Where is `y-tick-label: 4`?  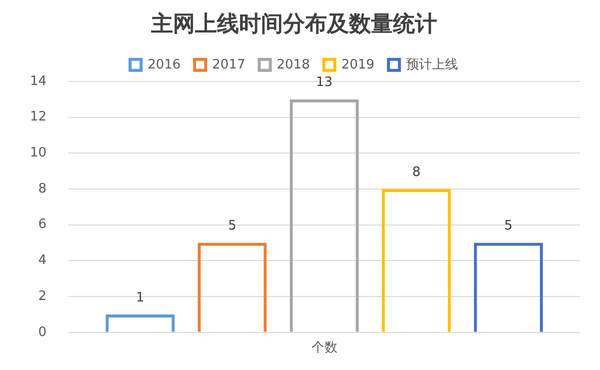 y-tick-label: 4 is located at coordinates (42, 260).